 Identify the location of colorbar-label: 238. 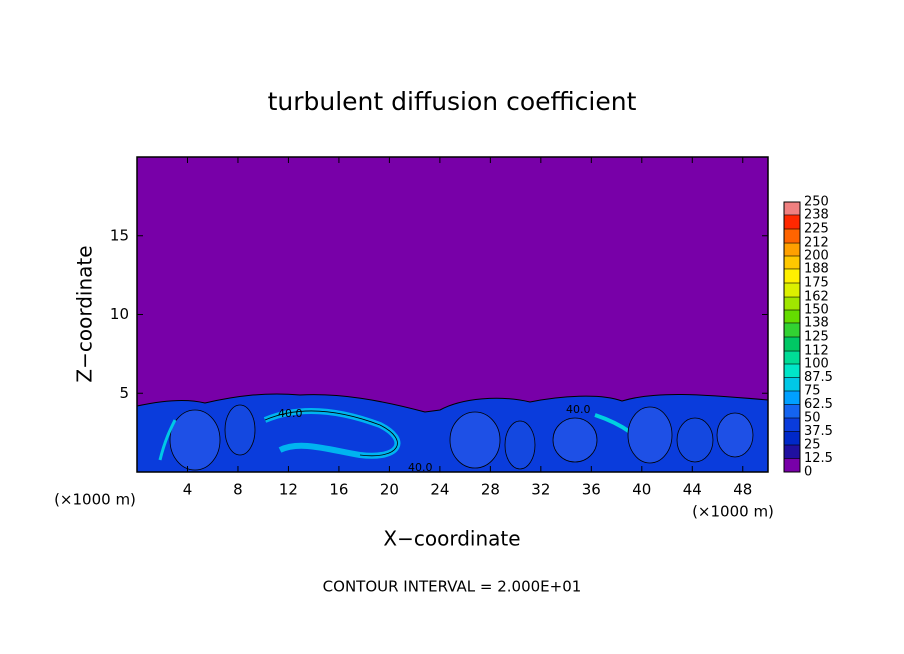
(816, 214).